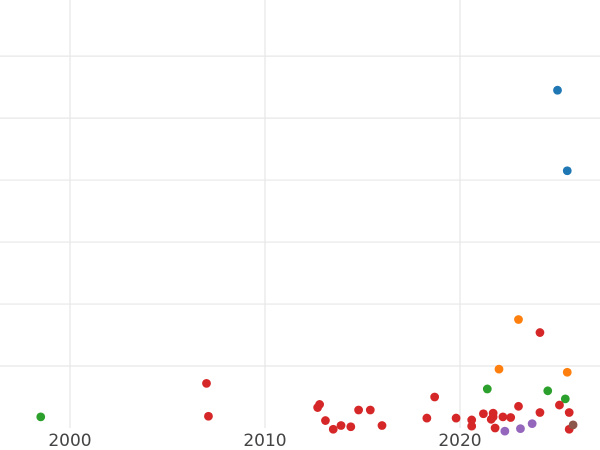  I want to click on x-tick-labels: 2000 2010 2020, so click(264, 440).